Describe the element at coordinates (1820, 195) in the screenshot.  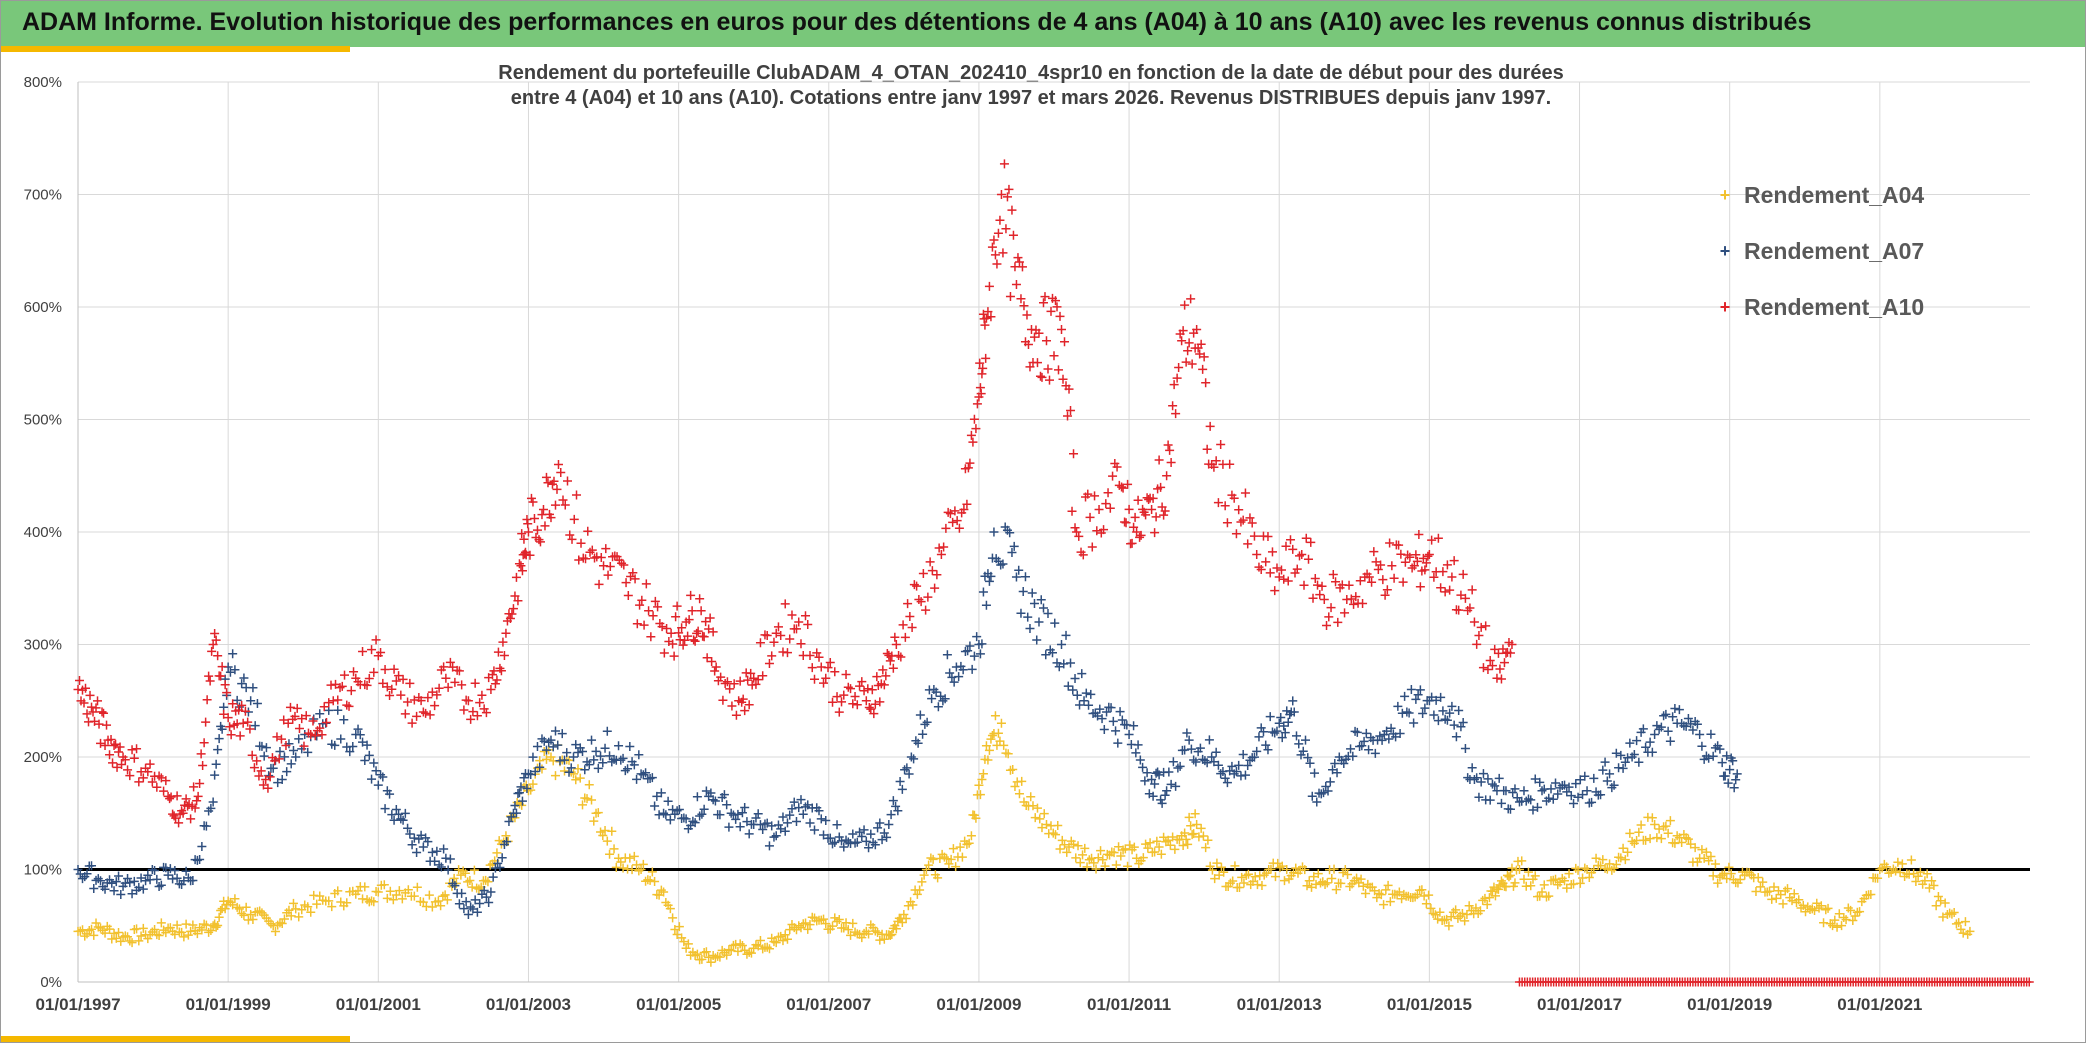
I see `legend-item-a04: + Rendement_A04` at that location.